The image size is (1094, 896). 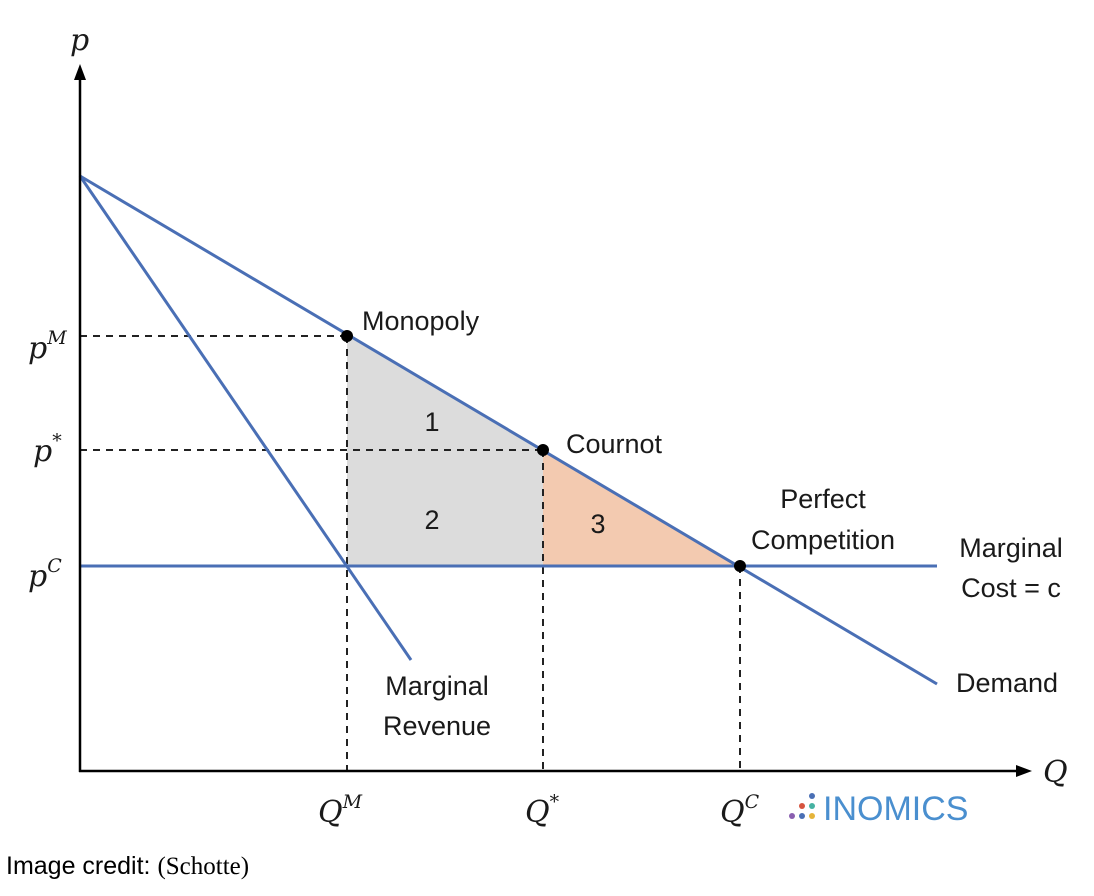 I want to click on perfect-label: Perfect, so click(x=823, y=499).